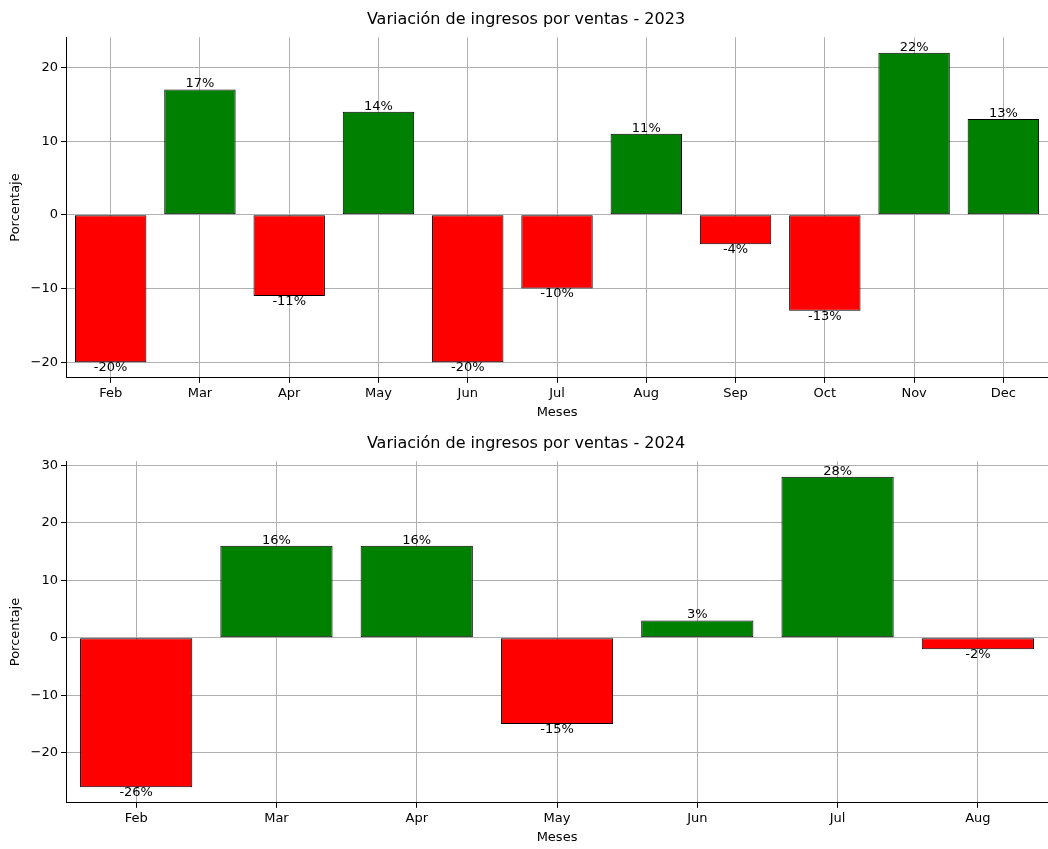  Describe the element at coordinates (914, 392) in the screenshot. I see `x-tick-label: Nov` at that location.